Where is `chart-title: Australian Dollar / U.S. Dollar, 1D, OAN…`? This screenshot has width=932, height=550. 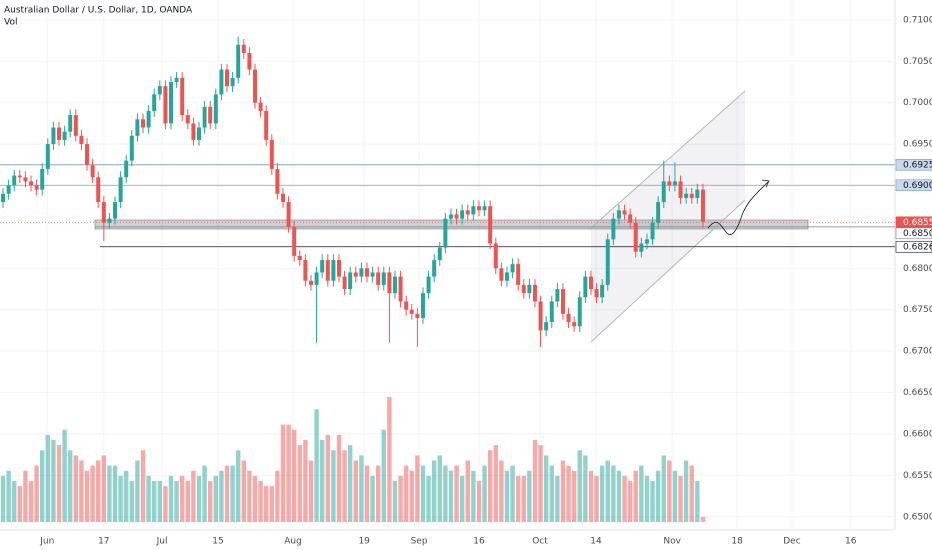 chart-title: Australian Dollar / U.S. Dollar, 1D, OAN… is located at coordinates (98, 11).